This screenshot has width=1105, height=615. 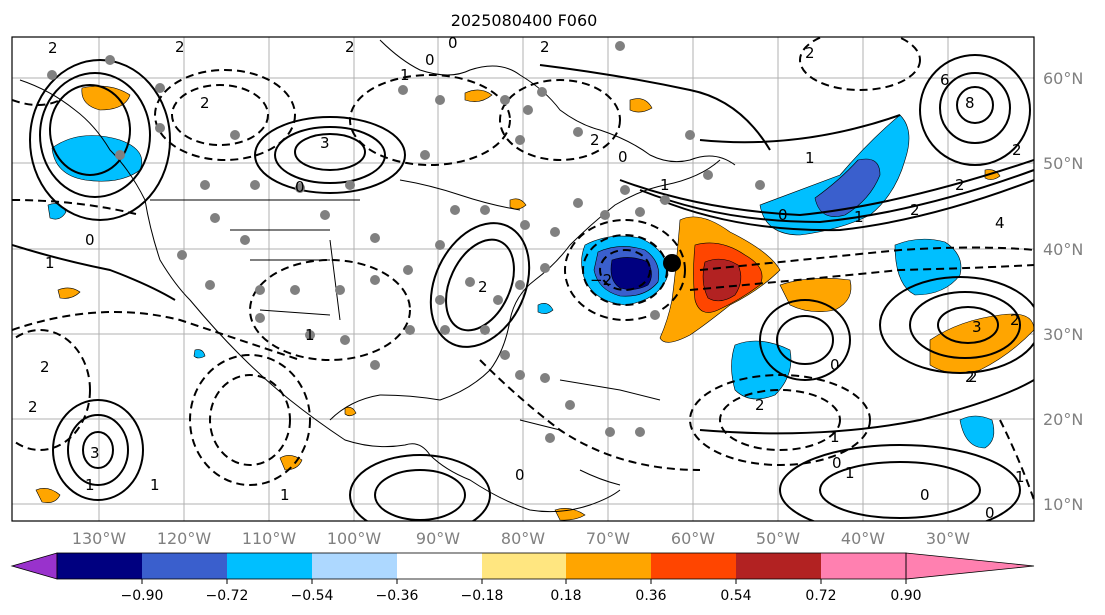 I want to click on lon-label: 100°W, so click(x=354, y=538).